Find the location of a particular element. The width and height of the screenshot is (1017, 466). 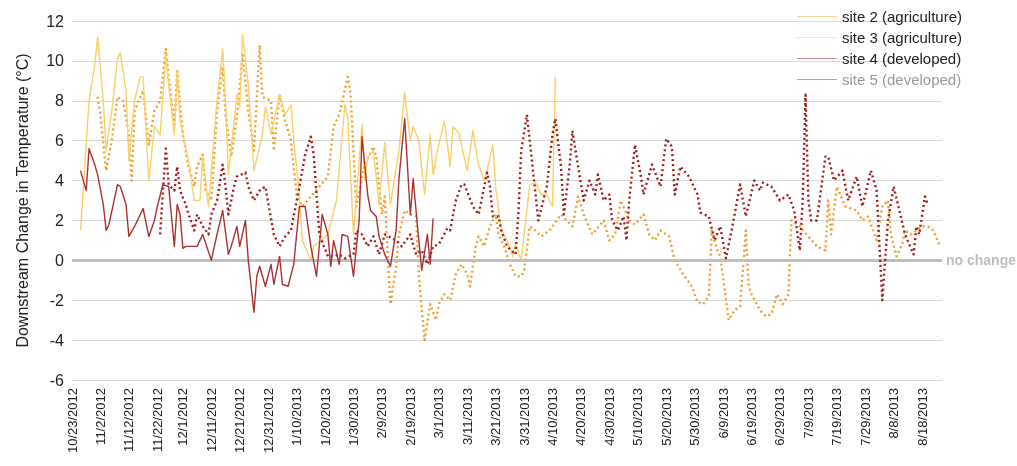

x-tick-label: 5/30/2013 is located at coordinates (695, 417).